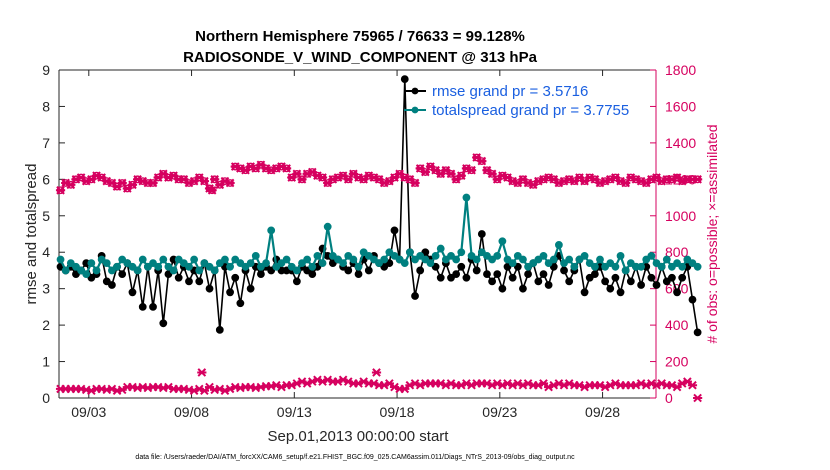 This screenshot has width=830, height=470. Describe the element at coordinates (530, 110) in the screenshot. I see `legend-spread-label: totalspread grand pr = 3.7755` at that location.